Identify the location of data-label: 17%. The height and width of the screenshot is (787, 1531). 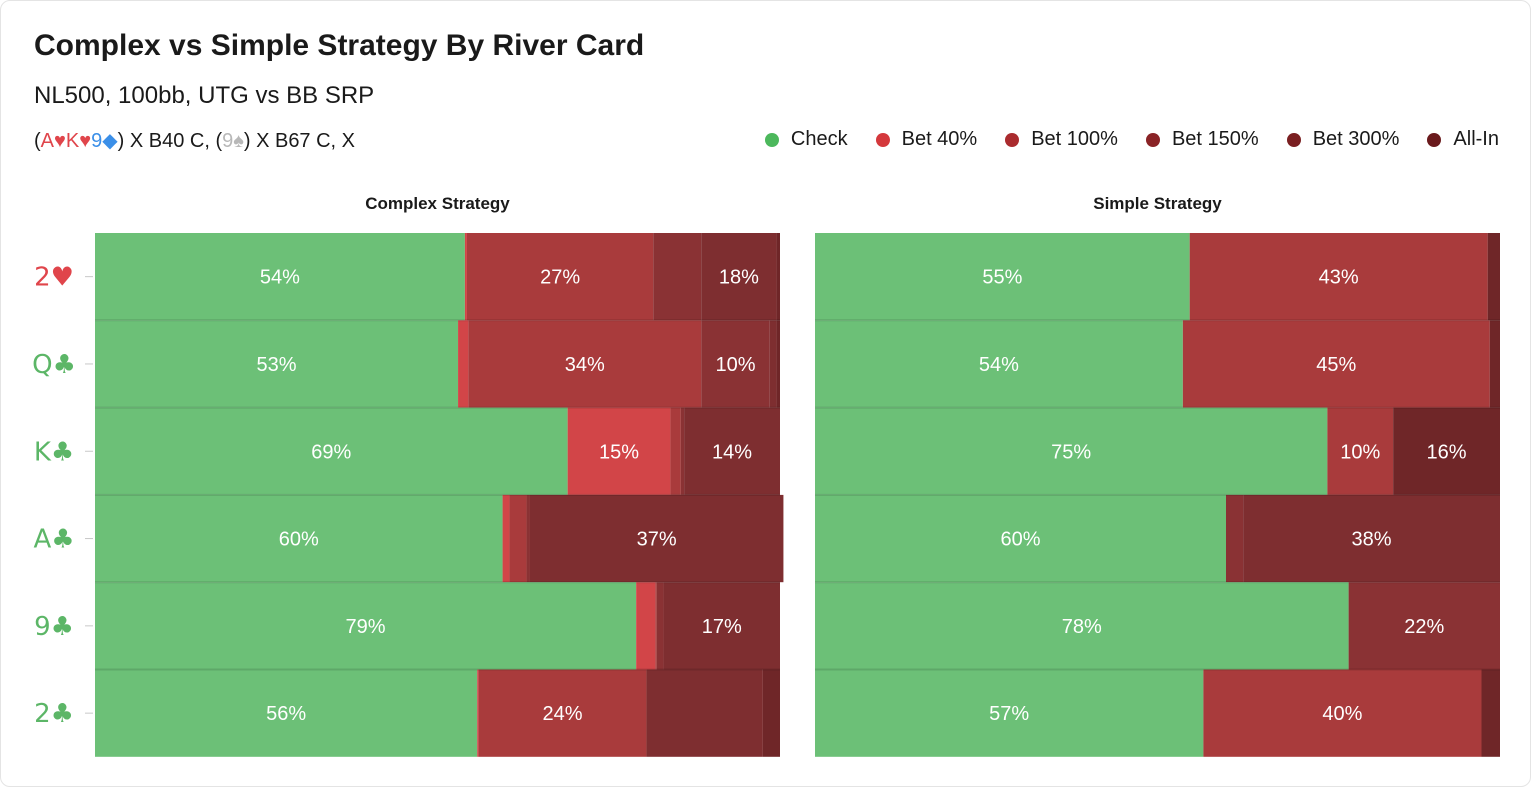
(722, 627).